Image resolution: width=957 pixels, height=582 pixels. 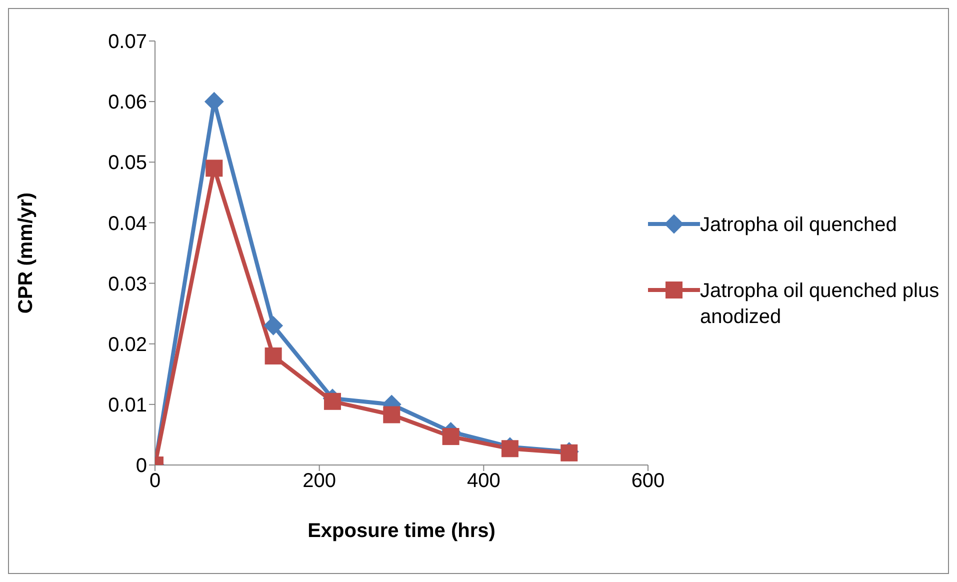 What do you see at coordinates (648, 481) in the screenshot?
I see `x-tick-label: 600` at bounding box center [648, 481].